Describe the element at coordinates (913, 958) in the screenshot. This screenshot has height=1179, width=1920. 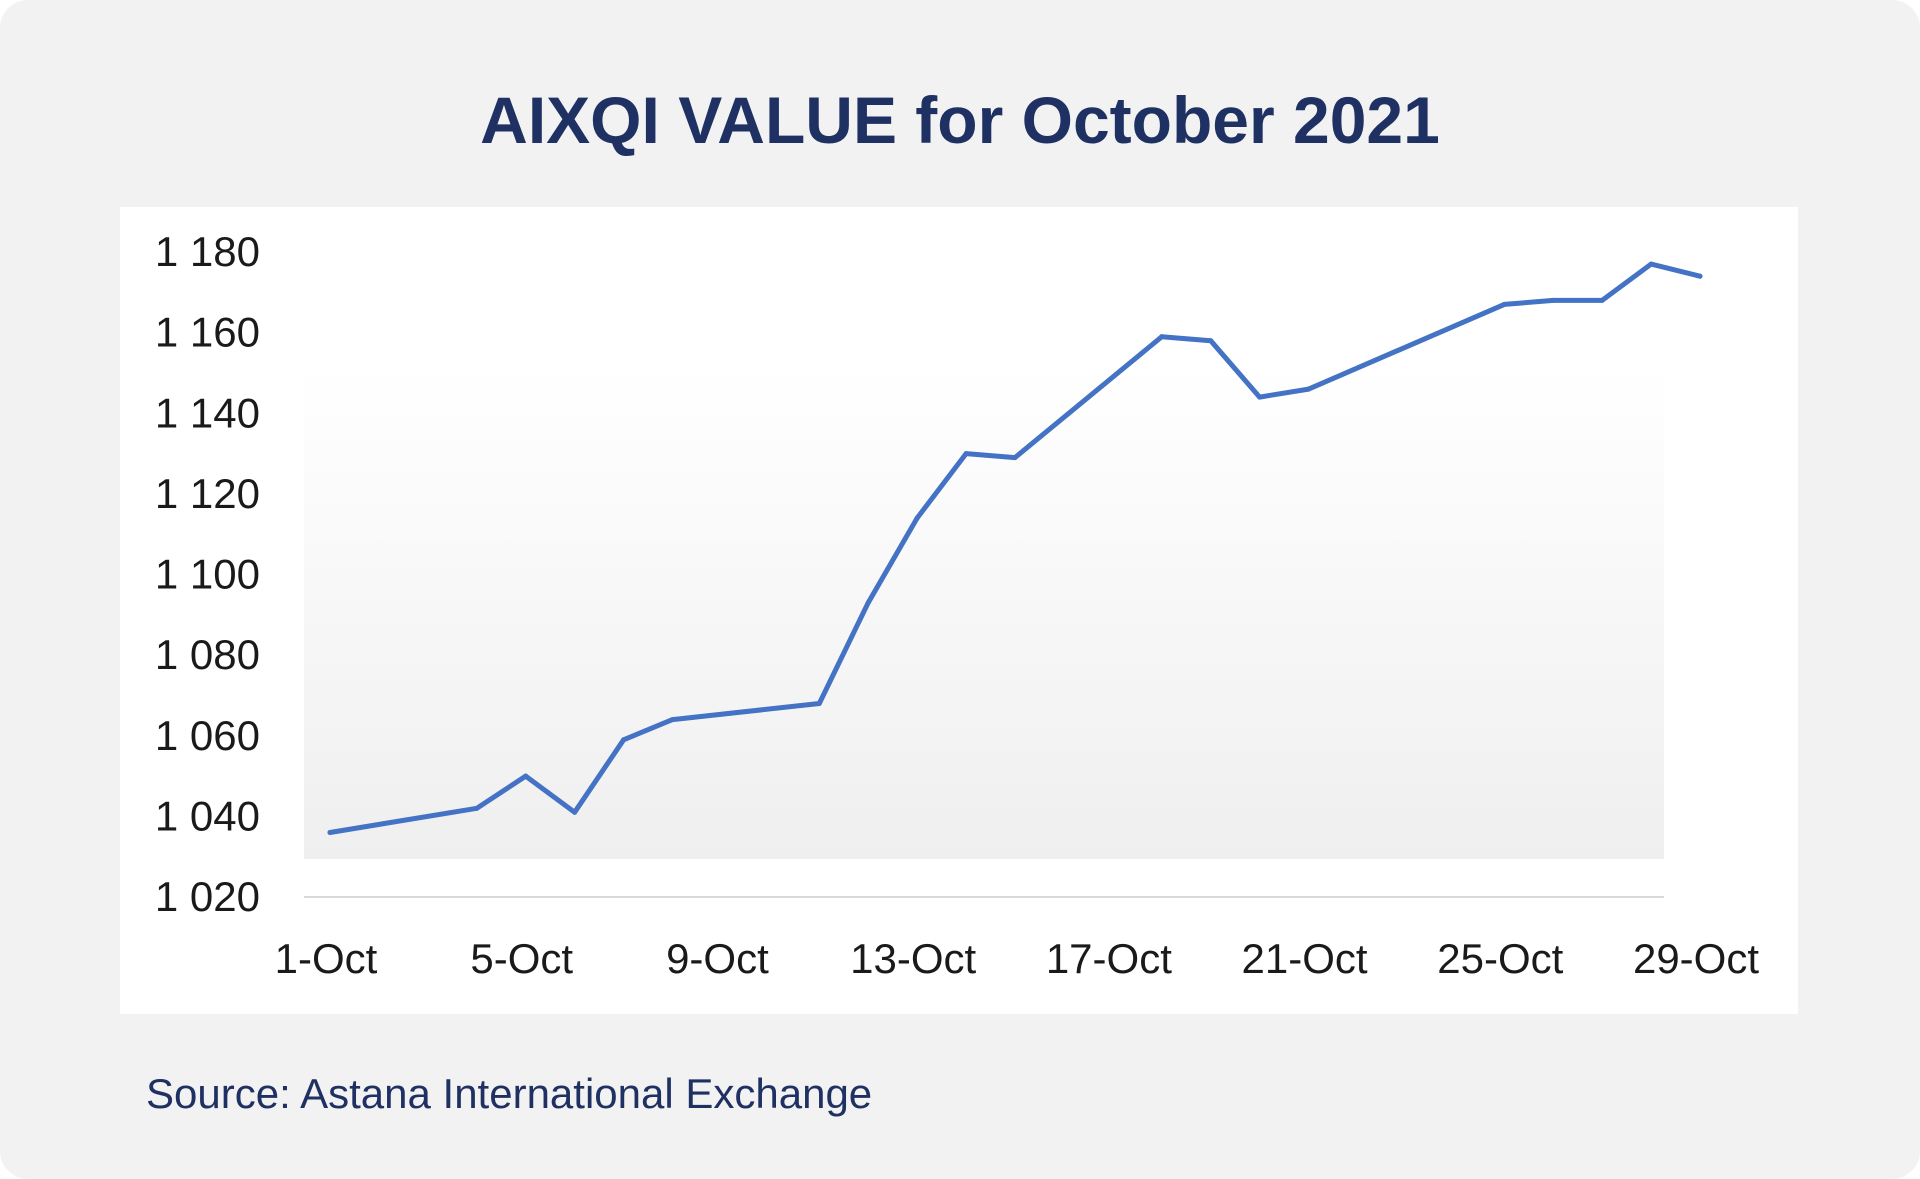
I see `x-tick-label: 13-Oct` at that location.